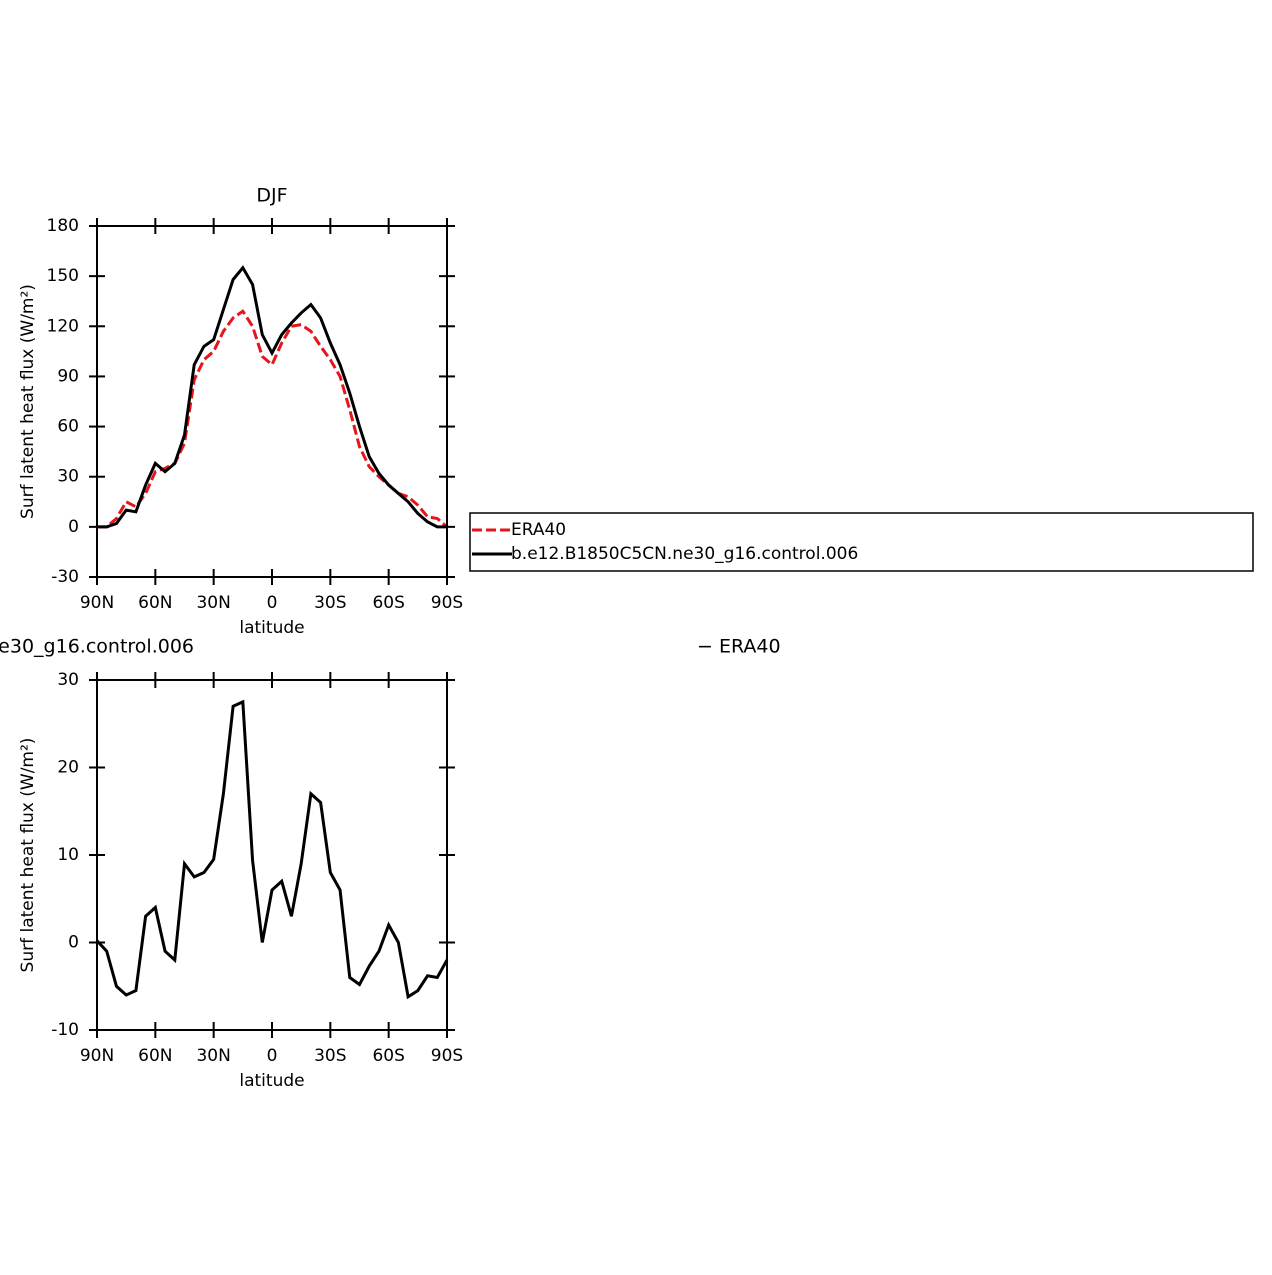 Image resolution: width=1272 pixels, height=1275 pixels. What do you see at coordinates (68, 376) in the screenshot?
I see `y-tick-label: 90` at bounding box center [68, 376].